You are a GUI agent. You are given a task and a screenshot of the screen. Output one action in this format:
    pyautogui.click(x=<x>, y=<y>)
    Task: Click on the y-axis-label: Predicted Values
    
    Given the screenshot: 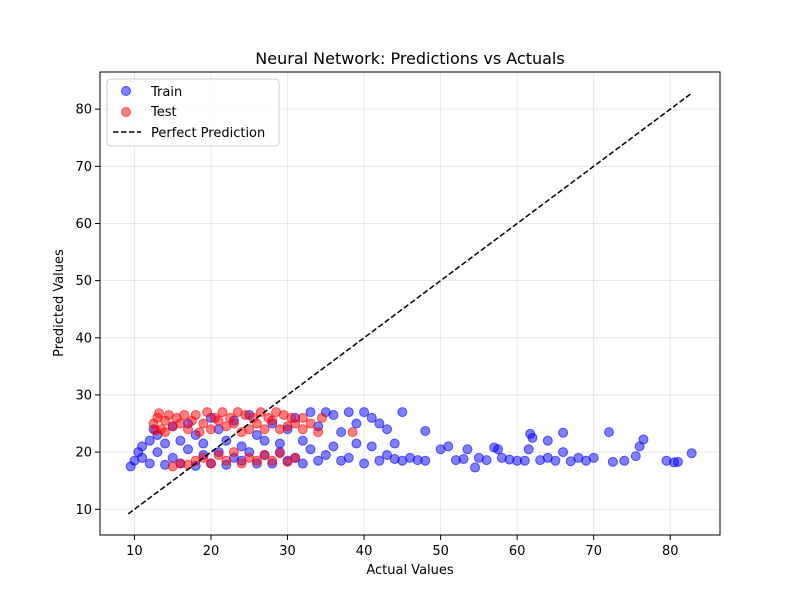 What is the action you would take?
    pyautogui.click(x=59, y=303)
    